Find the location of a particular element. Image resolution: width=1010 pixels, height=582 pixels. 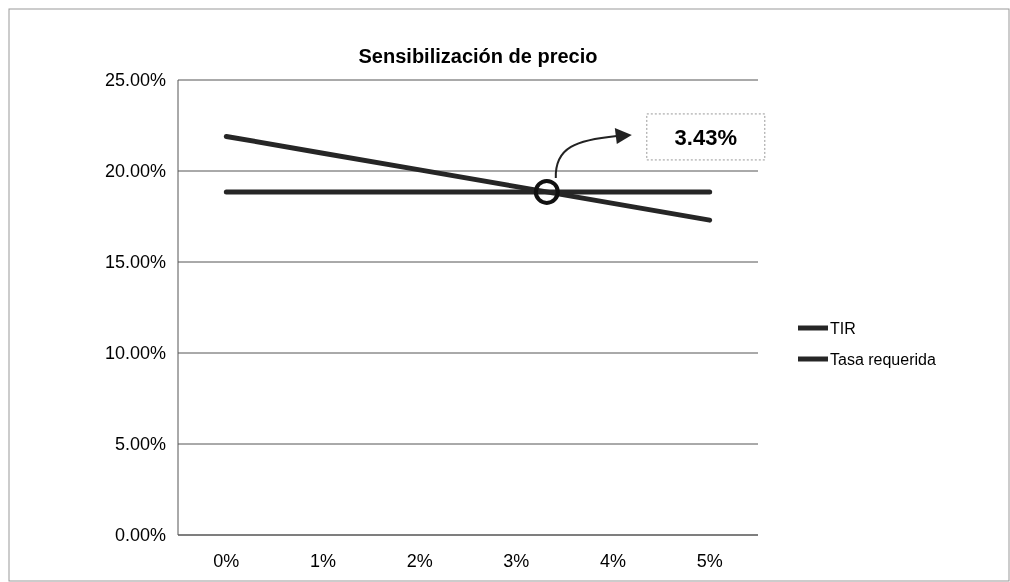

y-tick-label: 15.00% is located at coordinates (135, 262).